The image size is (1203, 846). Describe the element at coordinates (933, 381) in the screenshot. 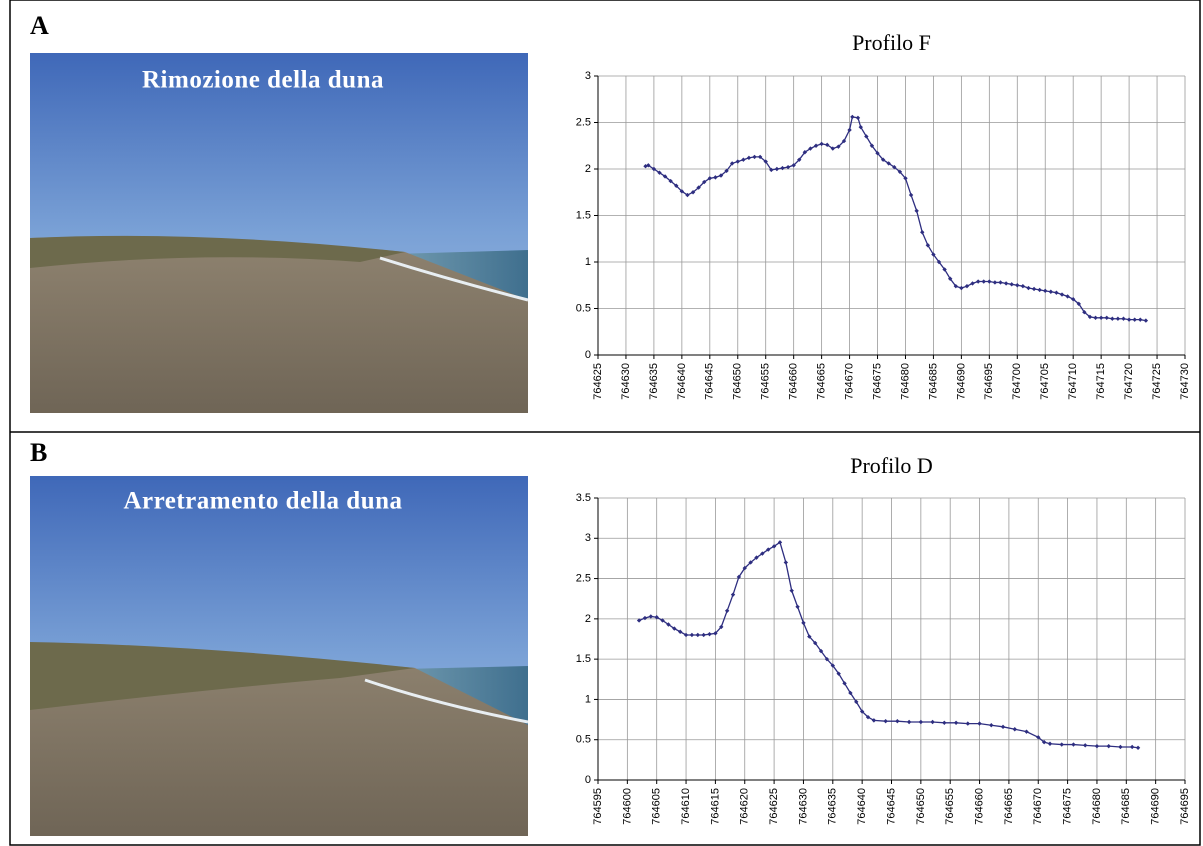

I see `x-tick-label: 764685` at that location.